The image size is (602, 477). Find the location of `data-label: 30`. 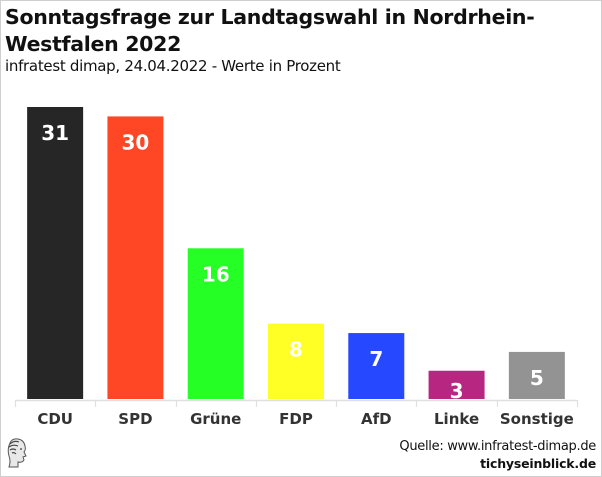

data-label: 30 is located at coordinates (136, 142).